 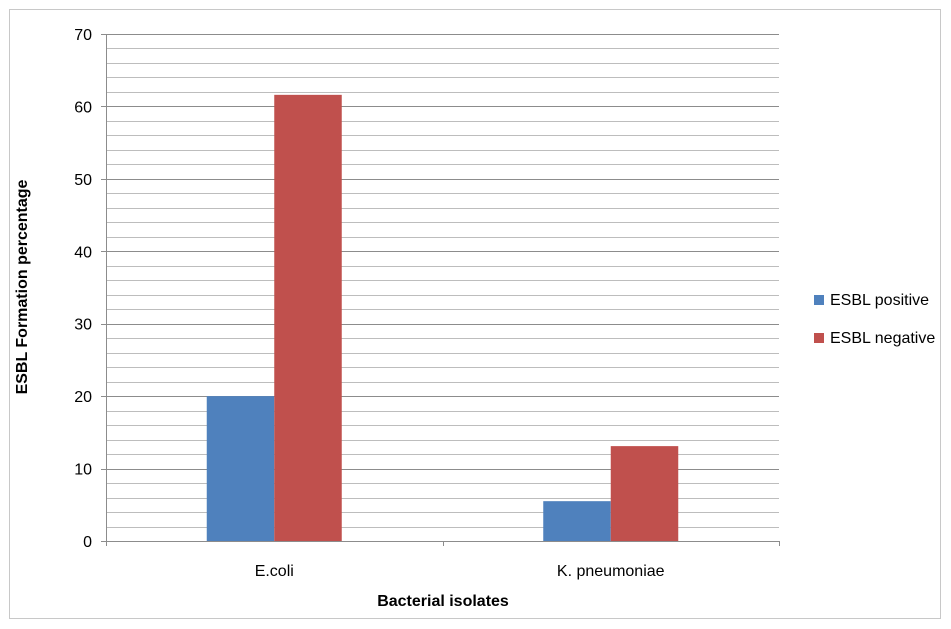 I want to click on y-tick-label: 10, so click(x=83, y=470).